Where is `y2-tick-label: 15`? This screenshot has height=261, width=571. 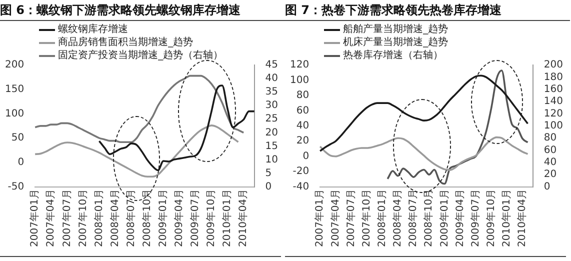
y2-tick-label: 15 is located at coordinates (271, 146).